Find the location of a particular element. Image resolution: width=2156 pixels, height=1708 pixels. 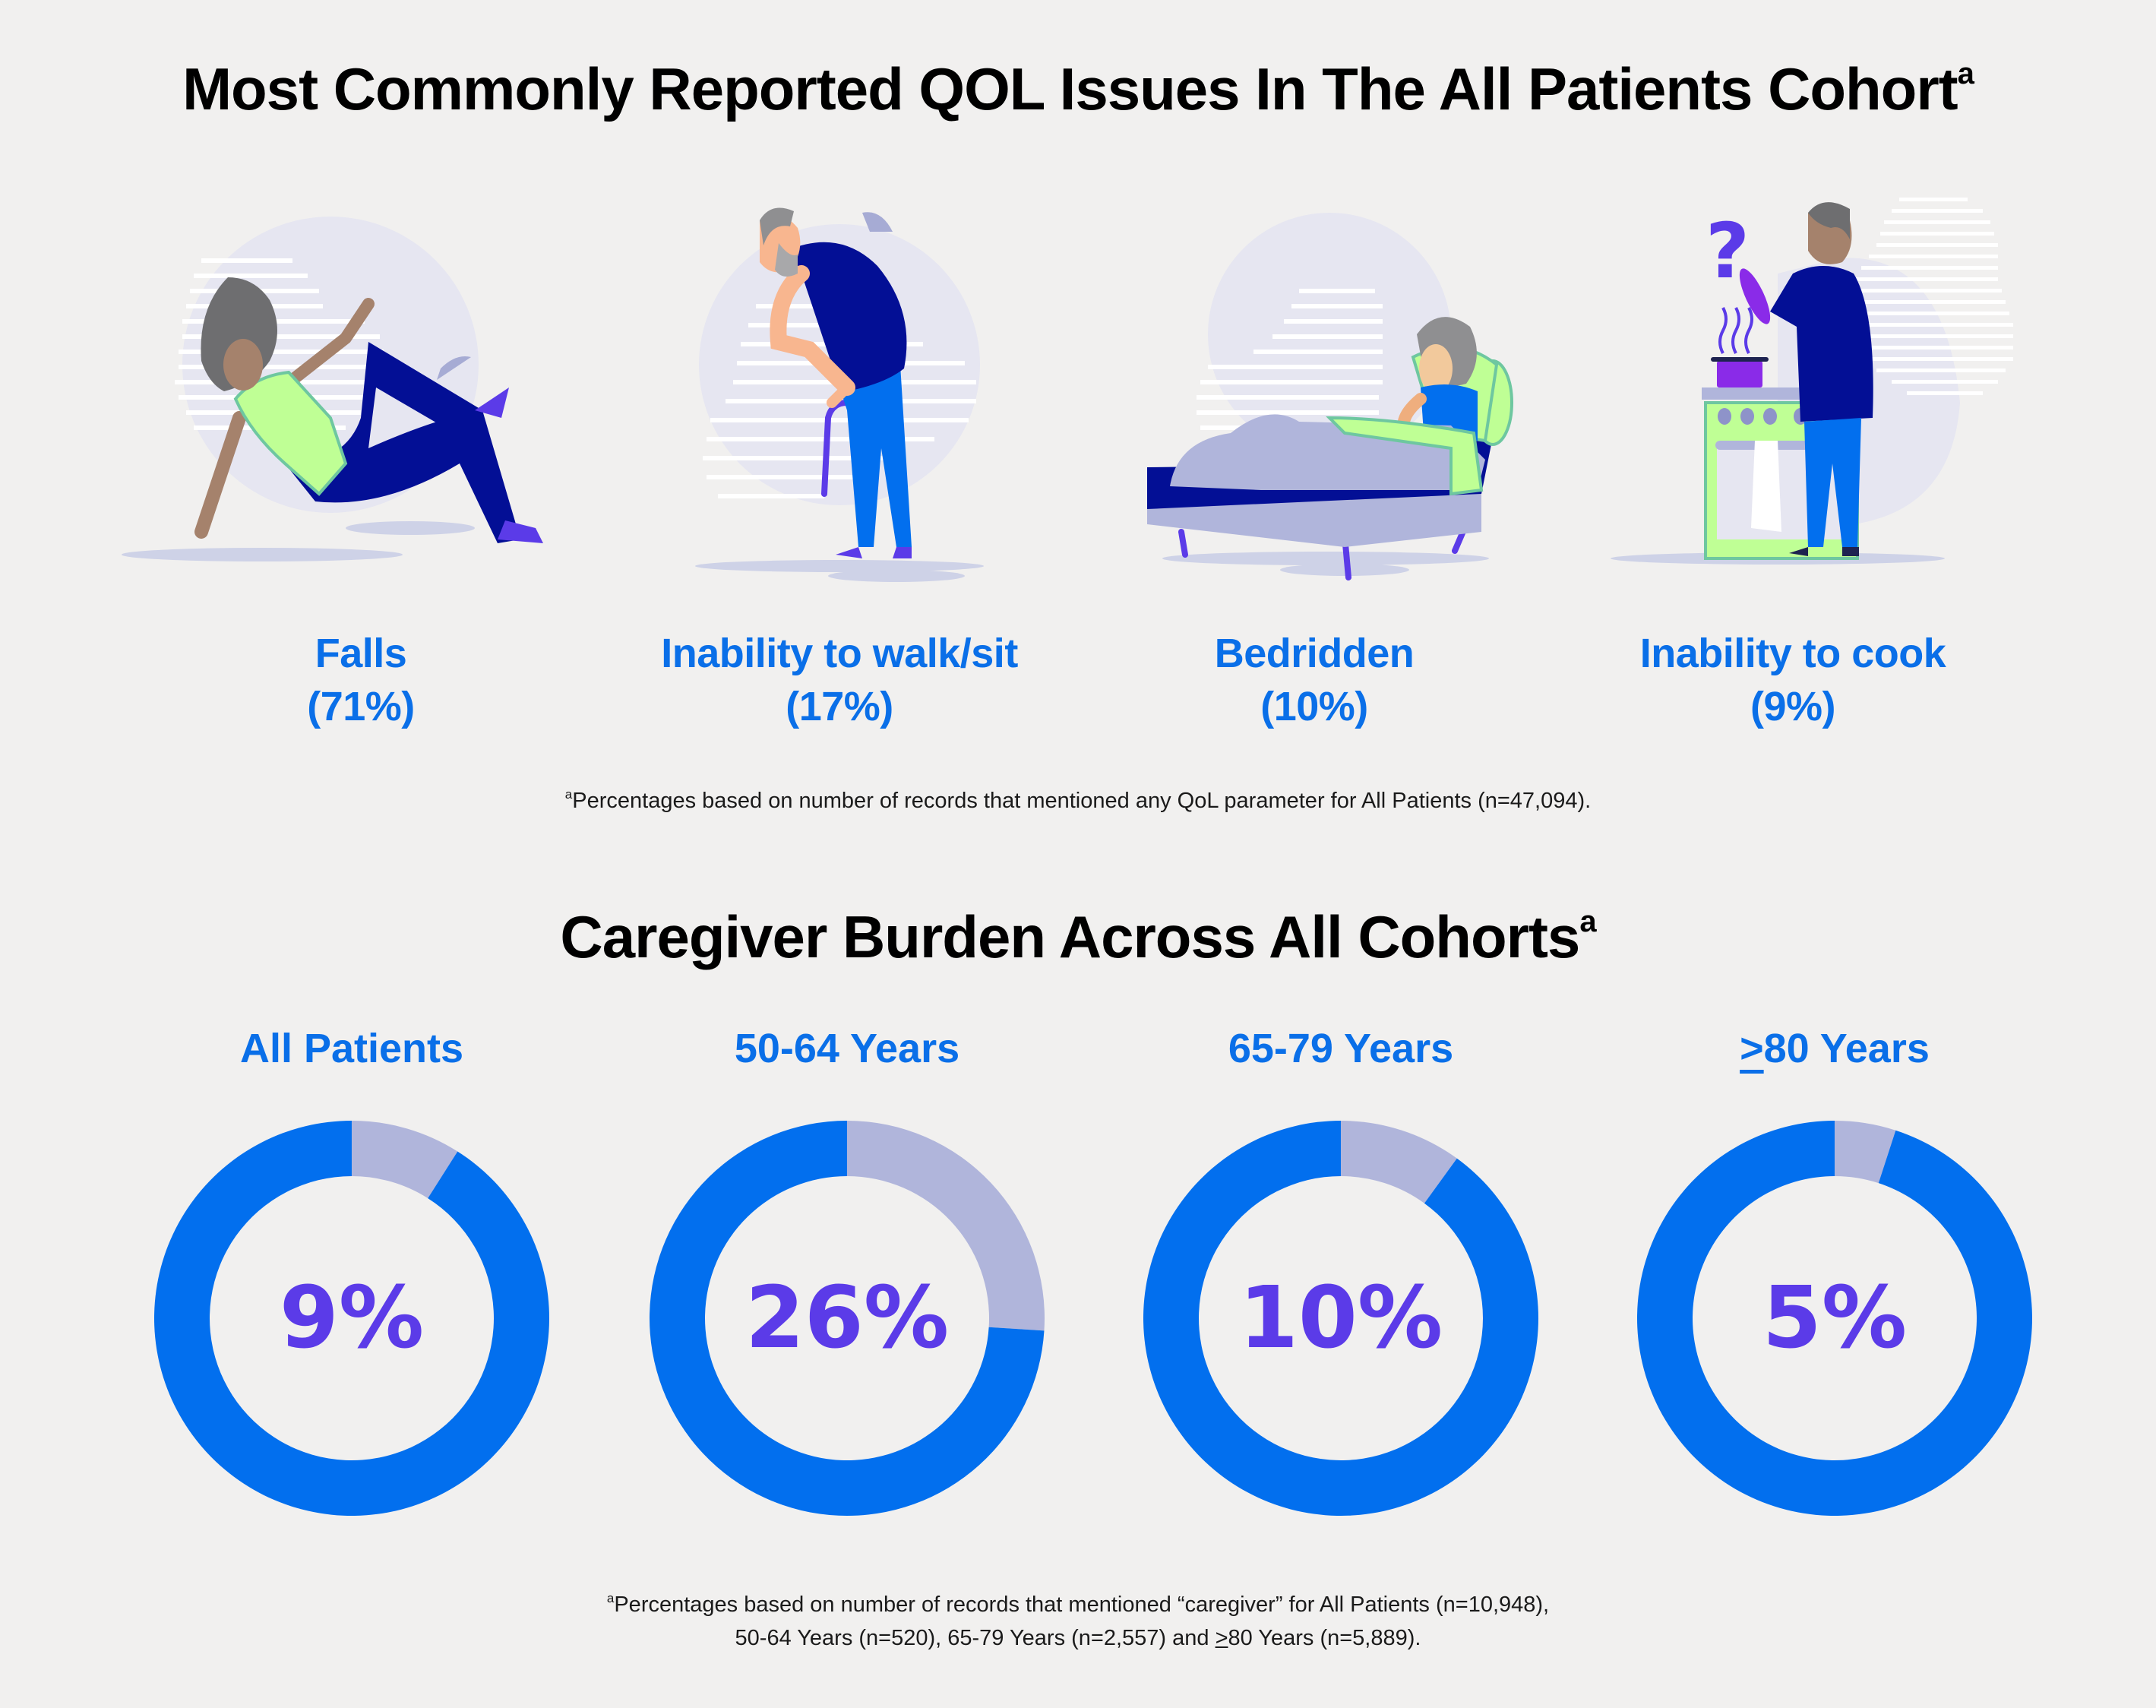

qol-issue-bedridden: Bedridden (10%) is located at coordinates (1314, 471).